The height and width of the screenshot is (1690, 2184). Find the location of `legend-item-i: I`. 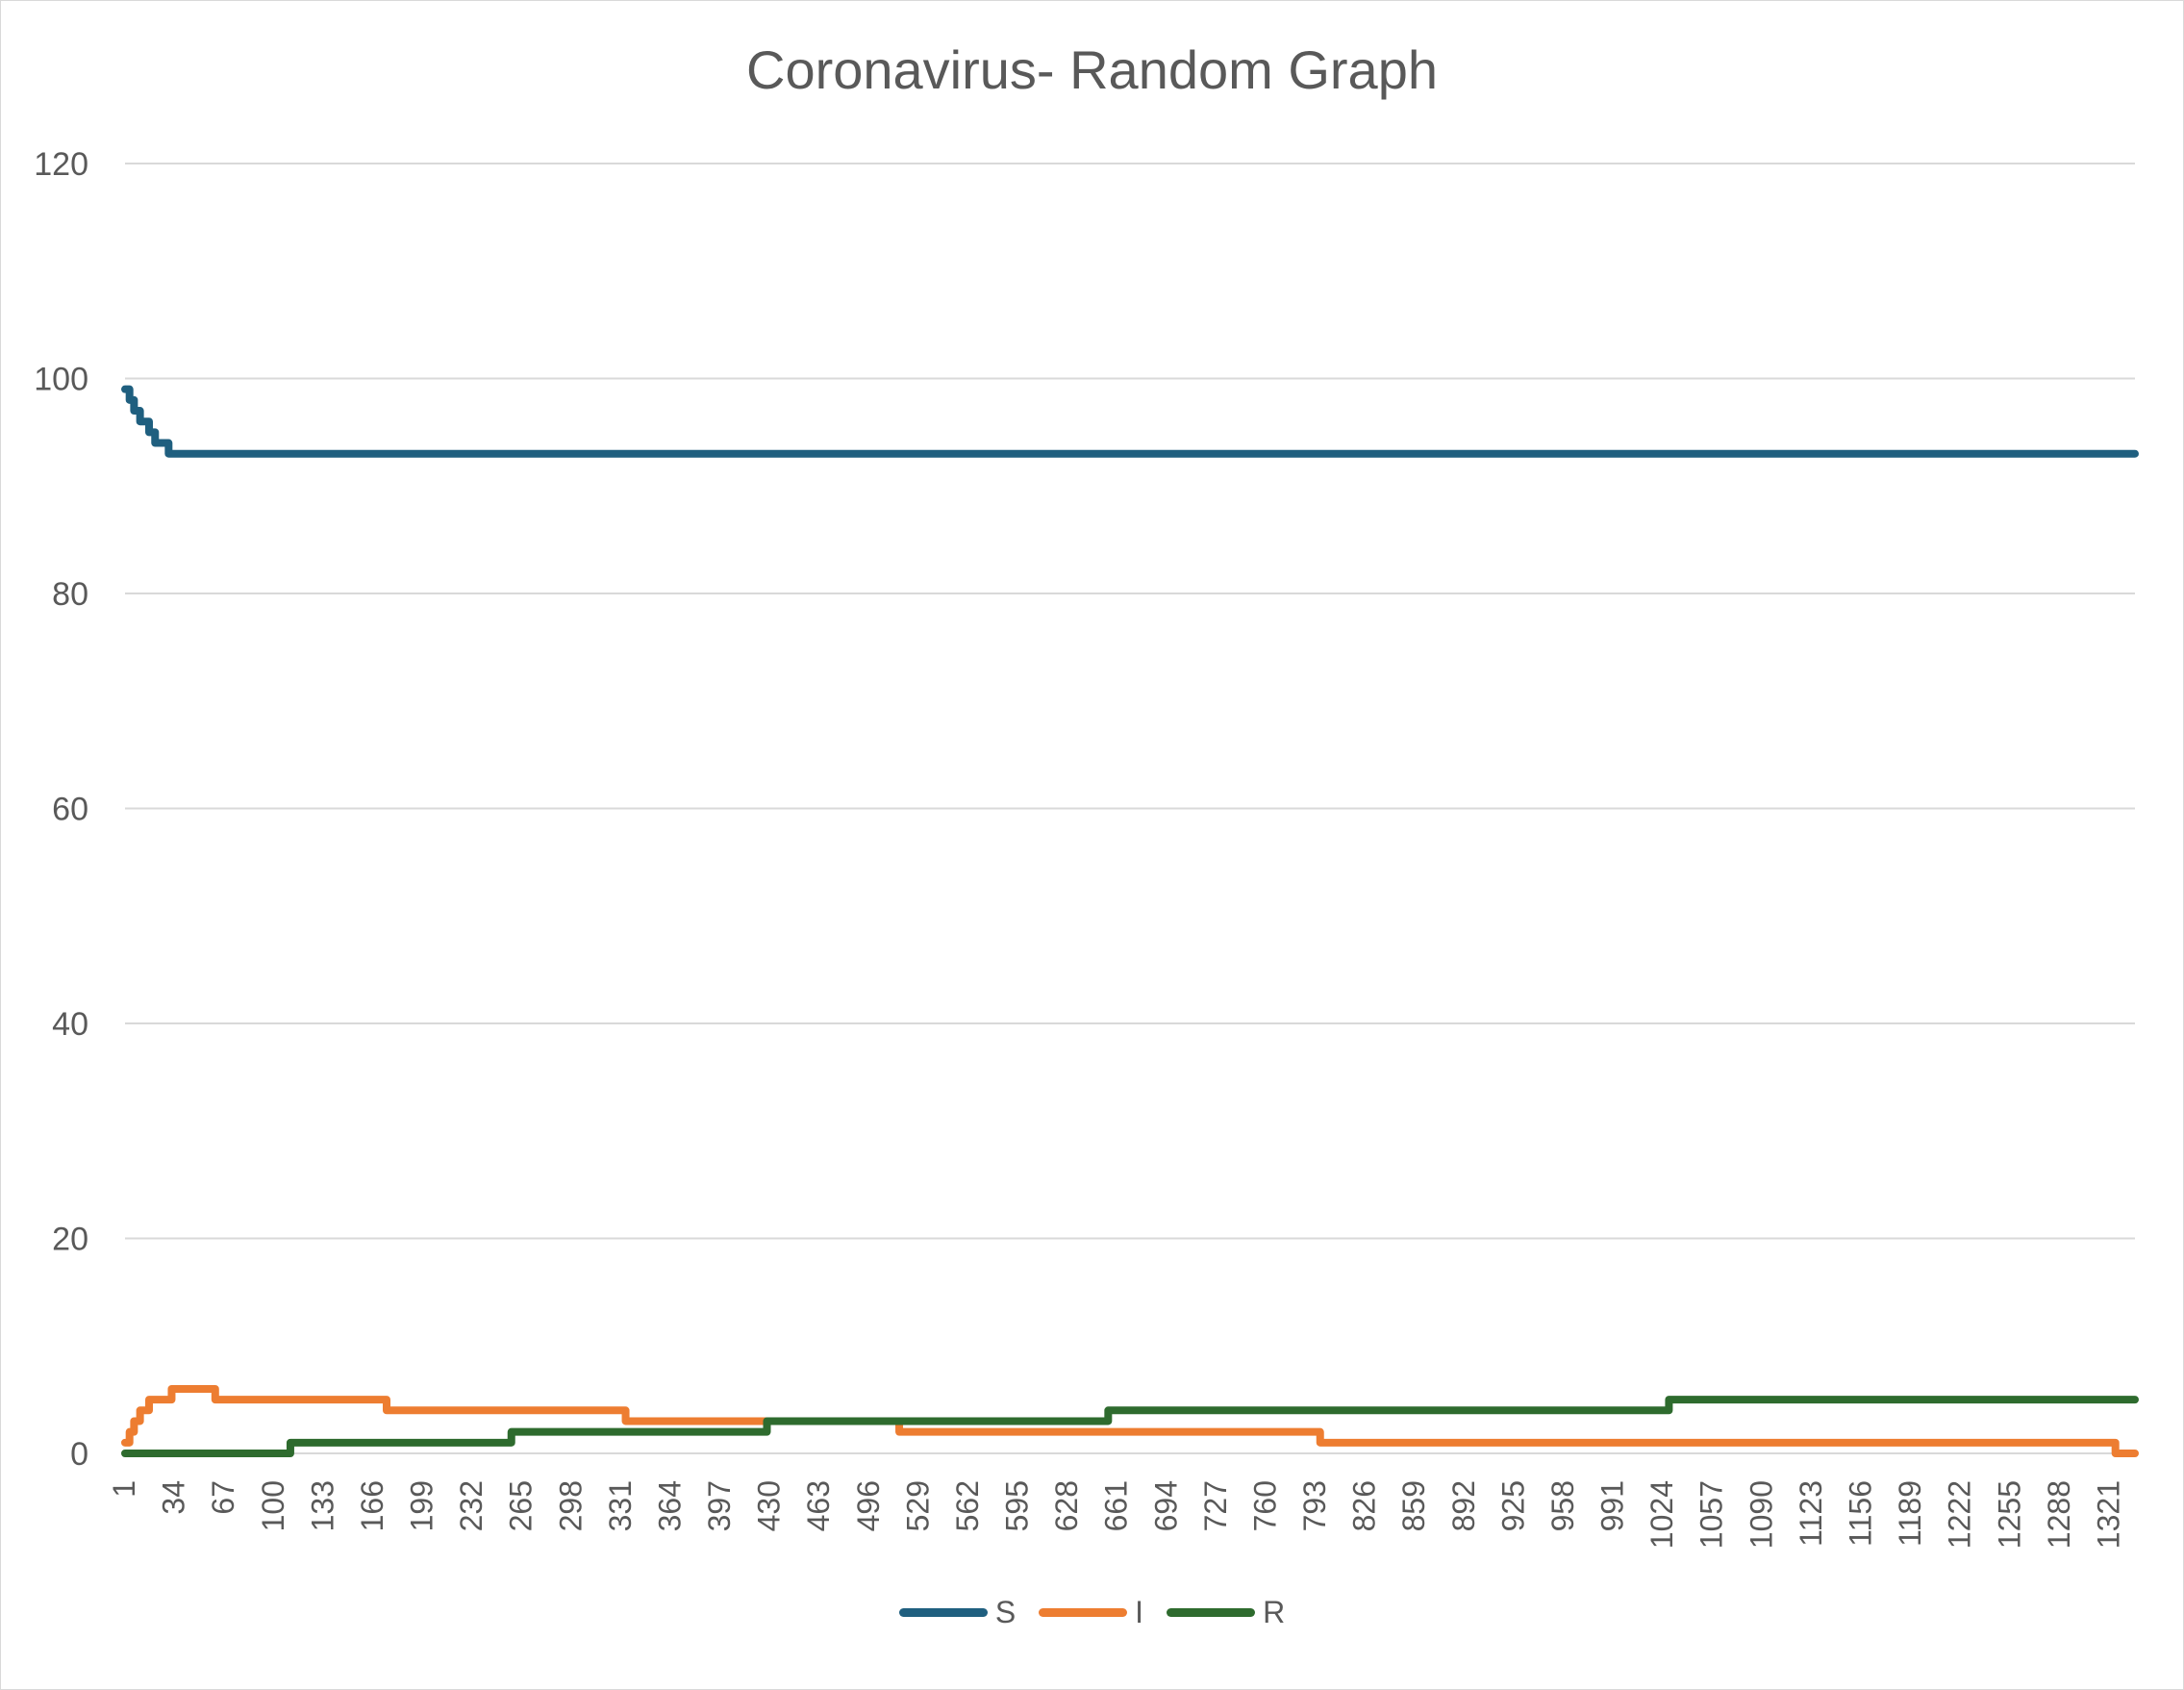

legend-item-i: I is located at coordinates (1091, 1612).